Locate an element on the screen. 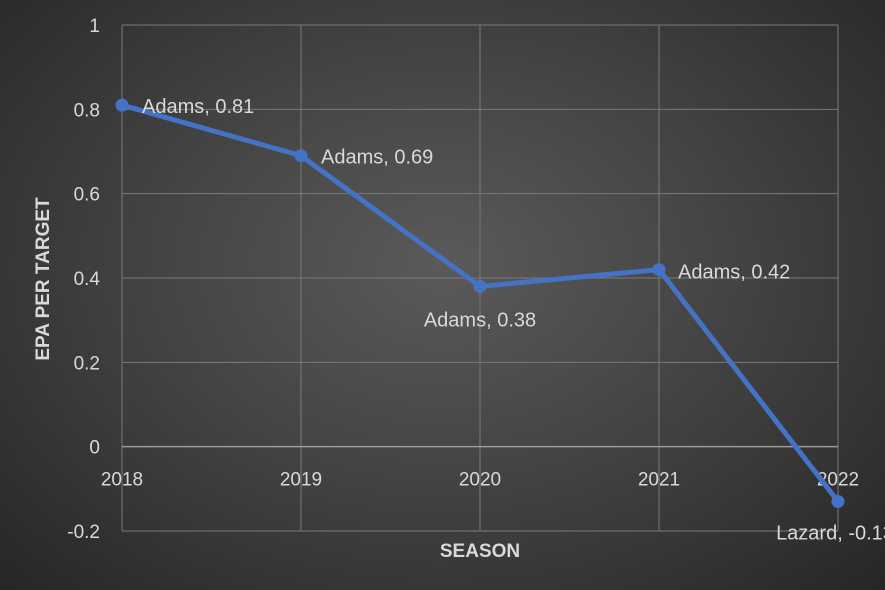 The width and height of the screenshot is (885, 590). y-tick-label: 0.2 is located at coordinates (87, 363).